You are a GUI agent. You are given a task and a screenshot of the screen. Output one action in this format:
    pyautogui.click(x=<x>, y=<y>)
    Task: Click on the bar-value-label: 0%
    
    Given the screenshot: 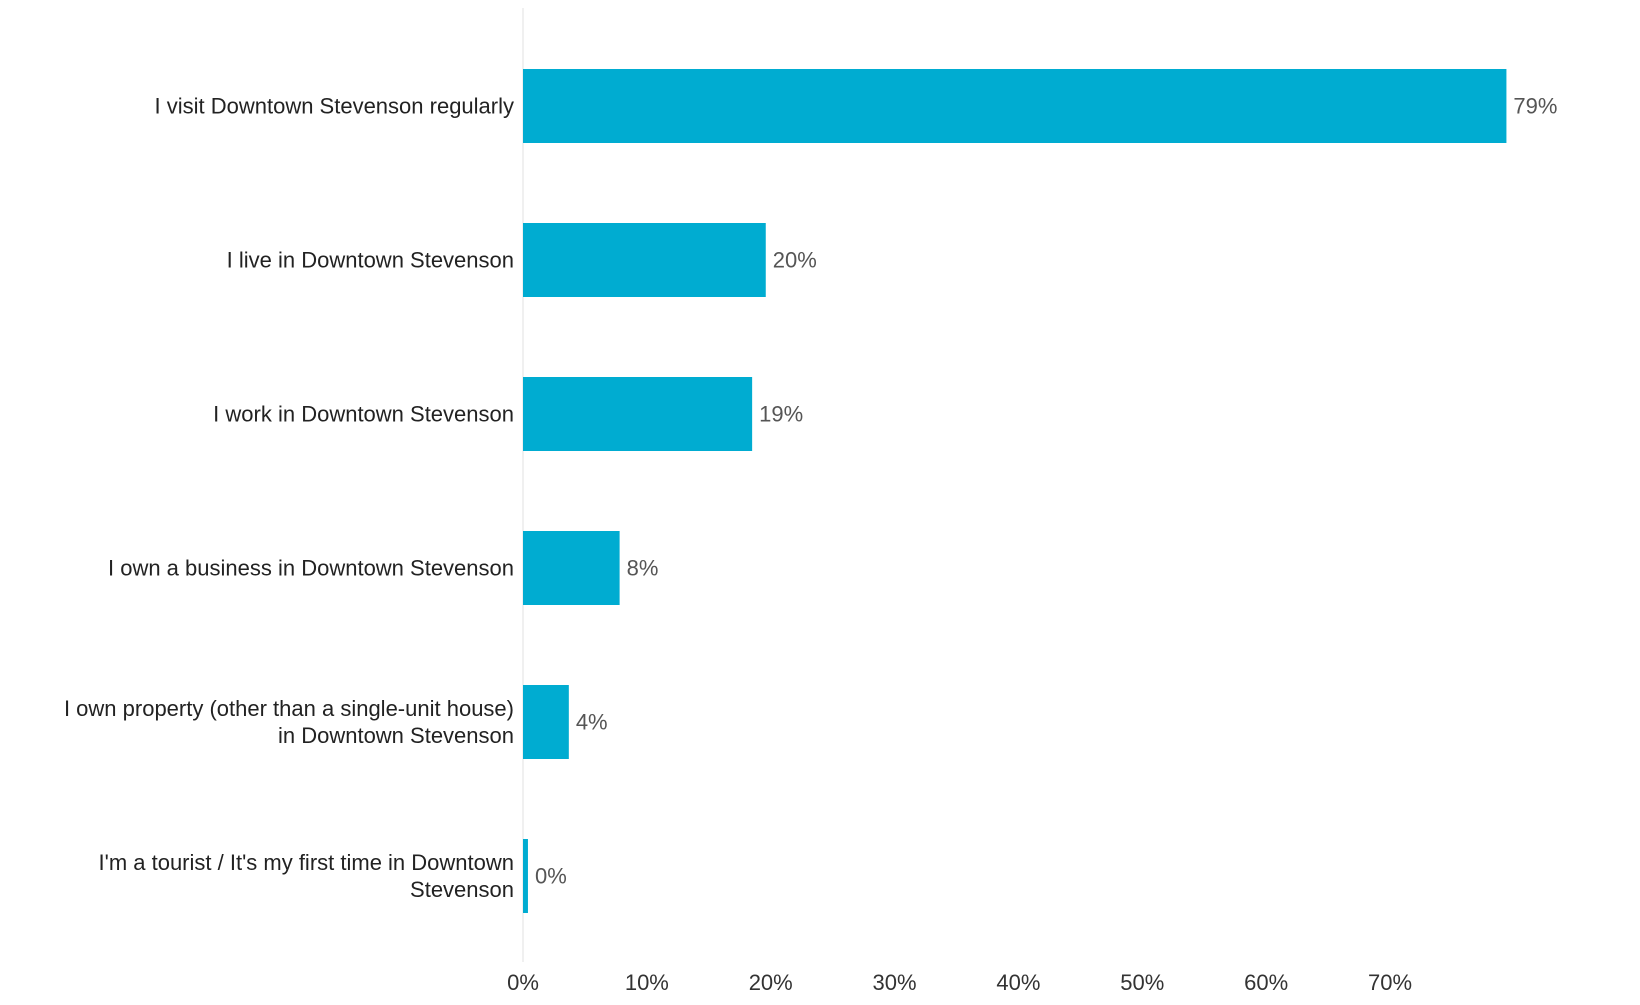 What is the action you would take?
    pyautogui.click(x=551, y=876)
    